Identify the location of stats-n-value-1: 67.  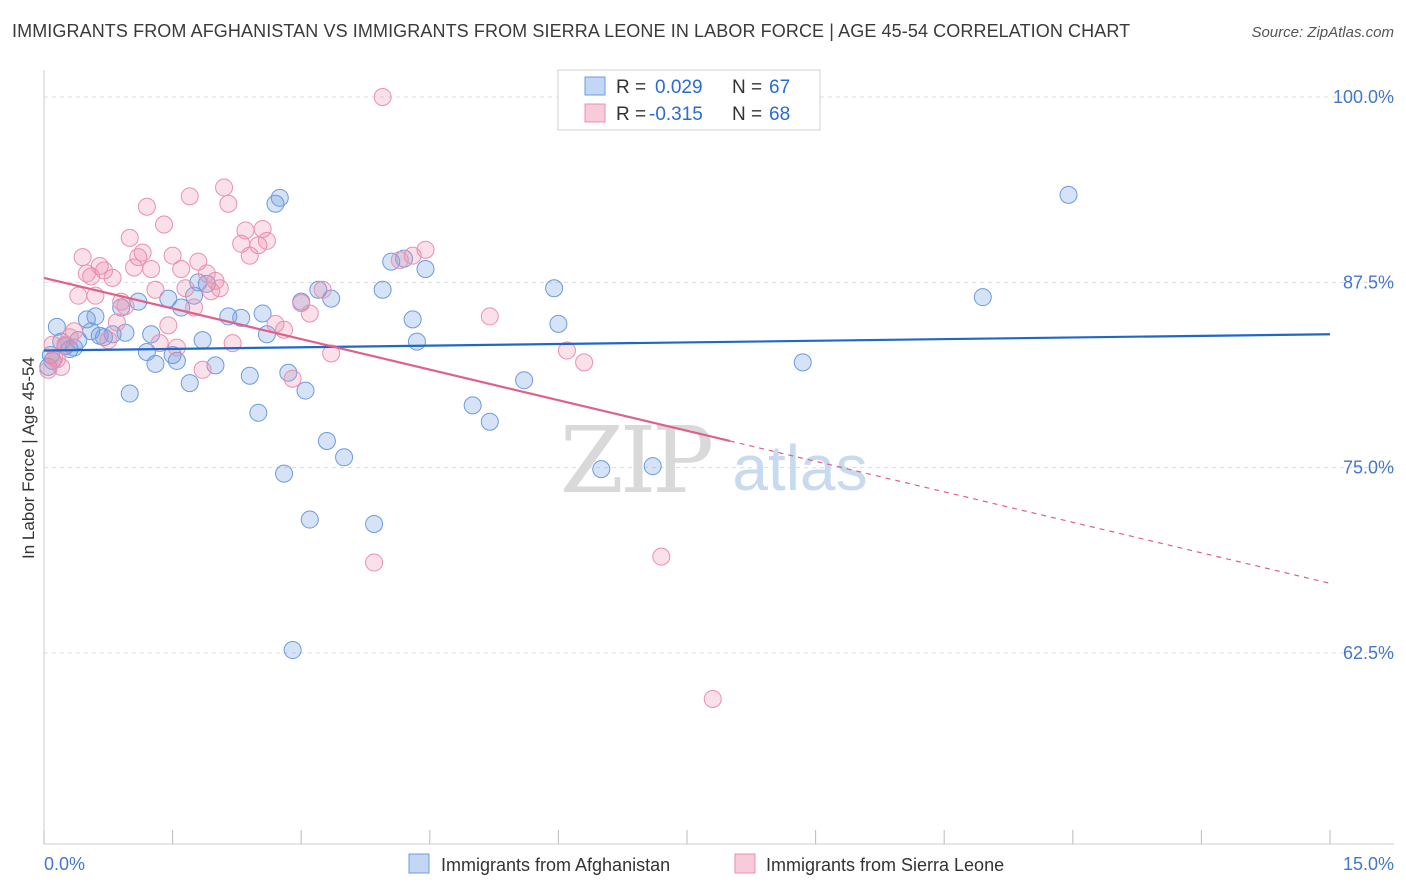
(779, 87).